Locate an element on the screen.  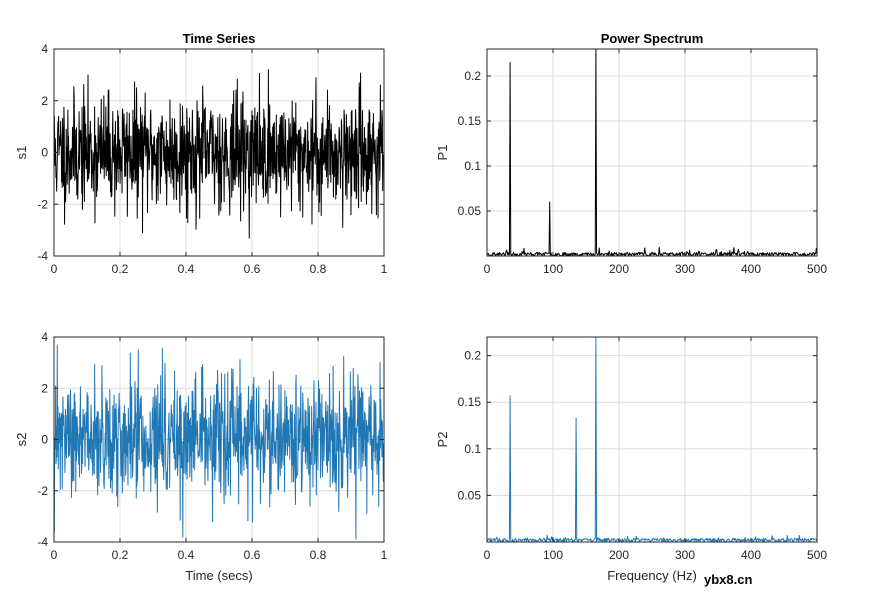
watermark-text: ybx8.cn is located at coordinates (728, 579).